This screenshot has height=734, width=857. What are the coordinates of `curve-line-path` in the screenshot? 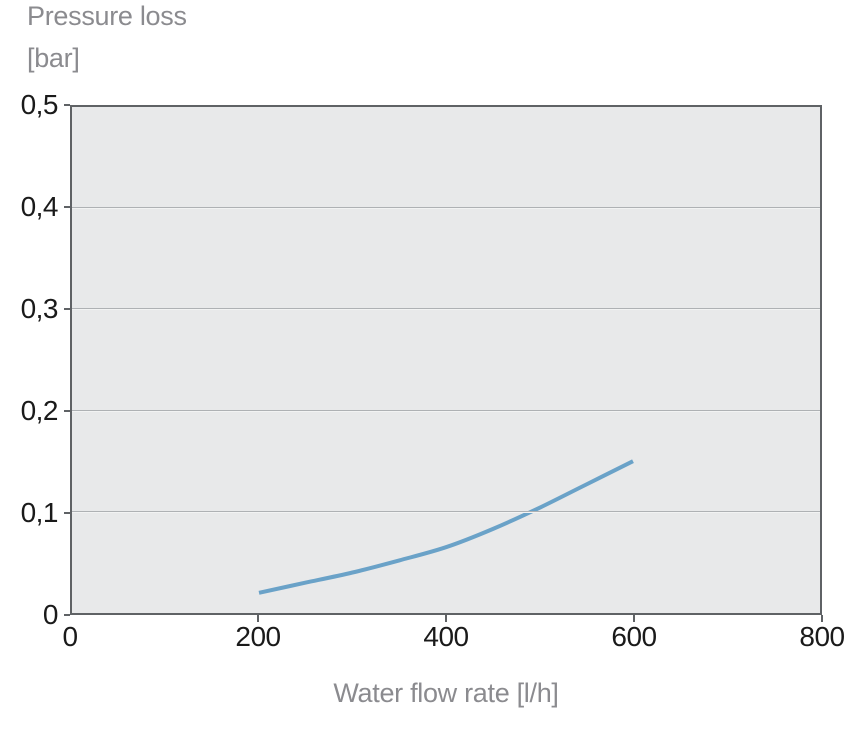 It's located at (446, 527).